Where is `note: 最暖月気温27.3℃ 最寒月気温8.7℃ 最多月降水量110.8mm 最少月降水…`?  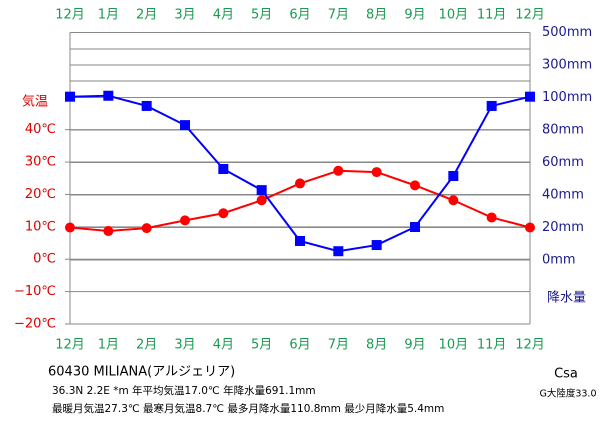
note: 最暖月気温27.3℃ 最寒月気温8.7℃ 最多月降水量110.8mm 最少月降水… is located at coordinates (248, 408).